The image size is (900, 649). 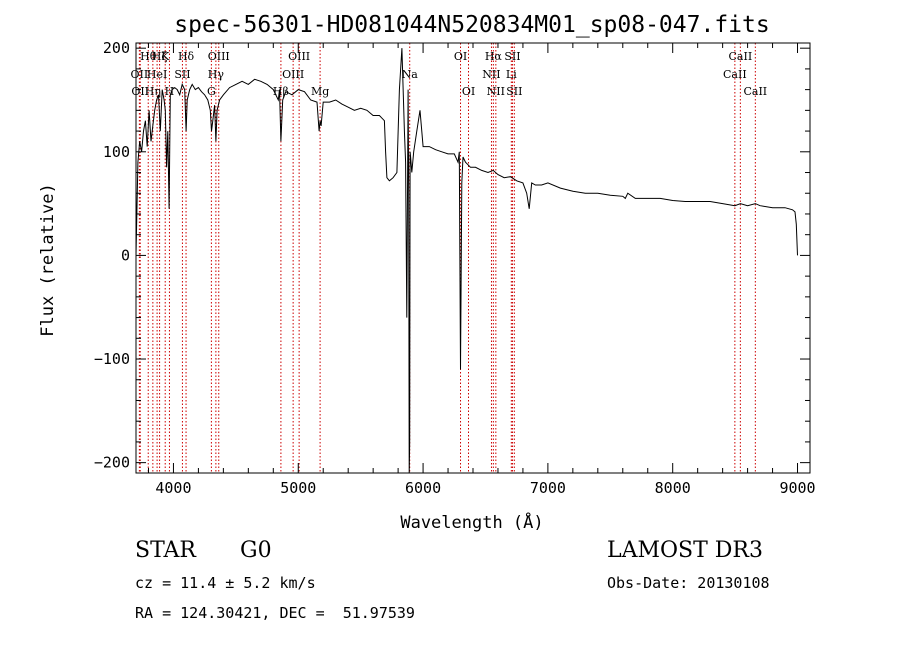 I want to click on marker-label-9: Hδ, so click(x=186, y=56).